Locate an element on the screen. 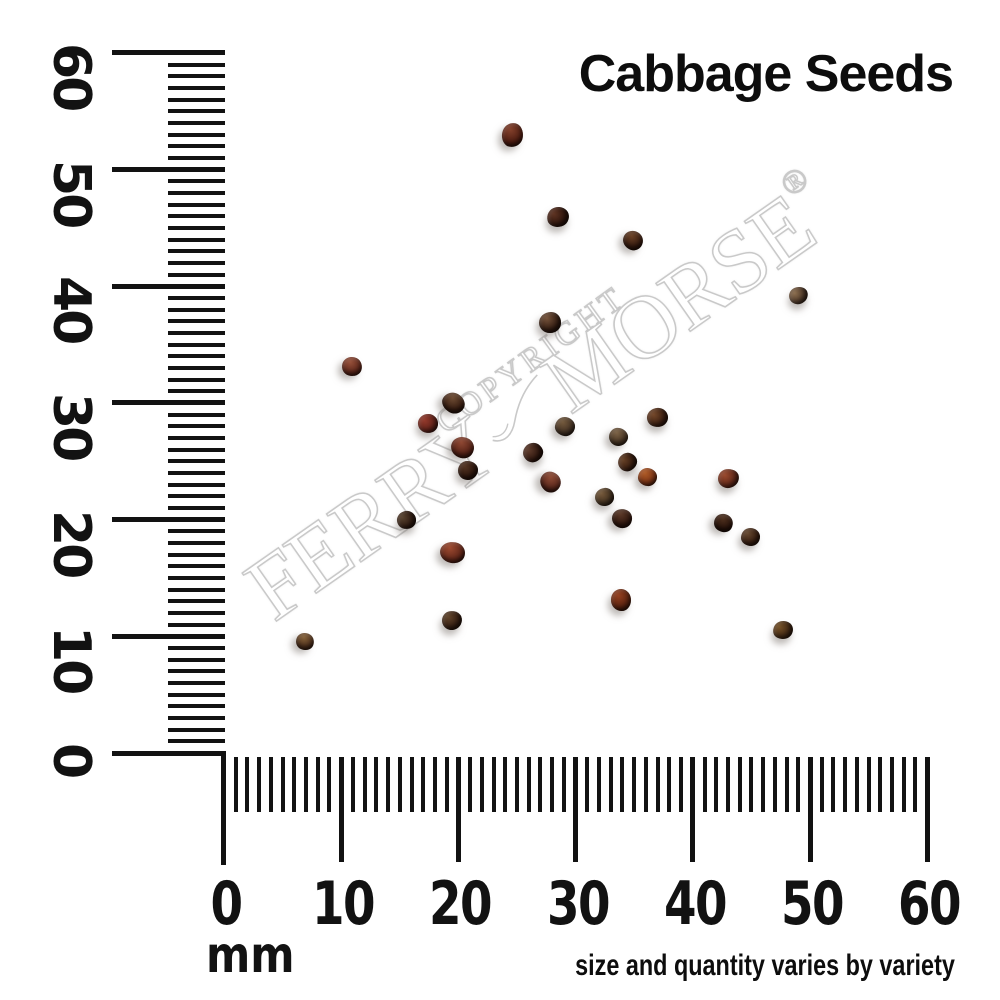 This screenshot has height=1000, width=1000. watermark-brand-first: FERRY is located at coordinates (372, 518).